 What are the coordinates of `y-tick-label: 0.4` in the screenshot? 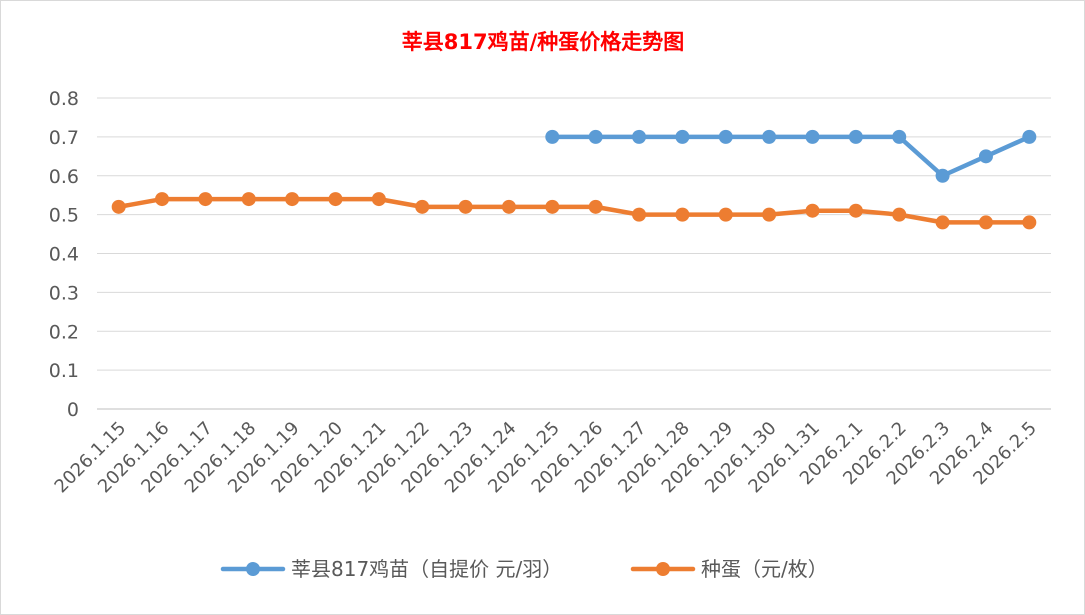 It's located at (64, 255).